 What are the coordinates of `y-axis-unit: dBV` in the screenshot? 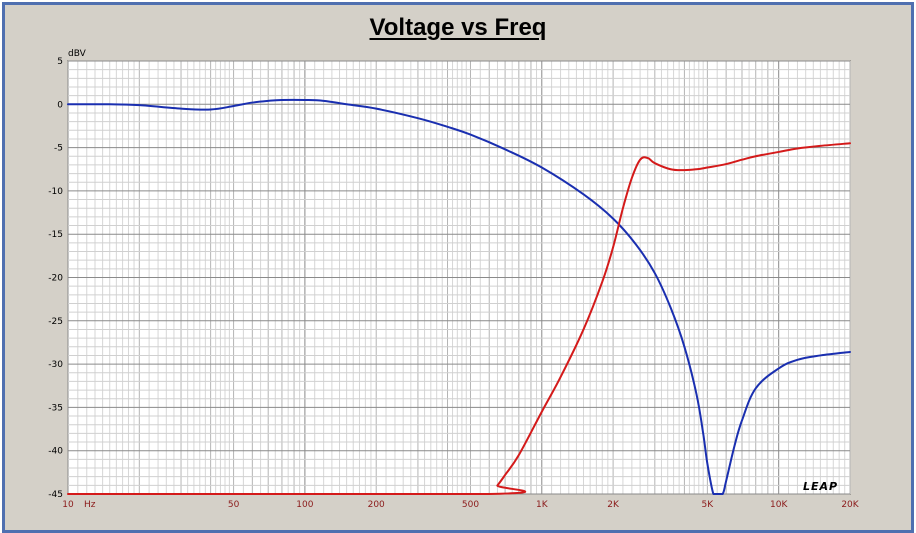 It's located at (77, 54).